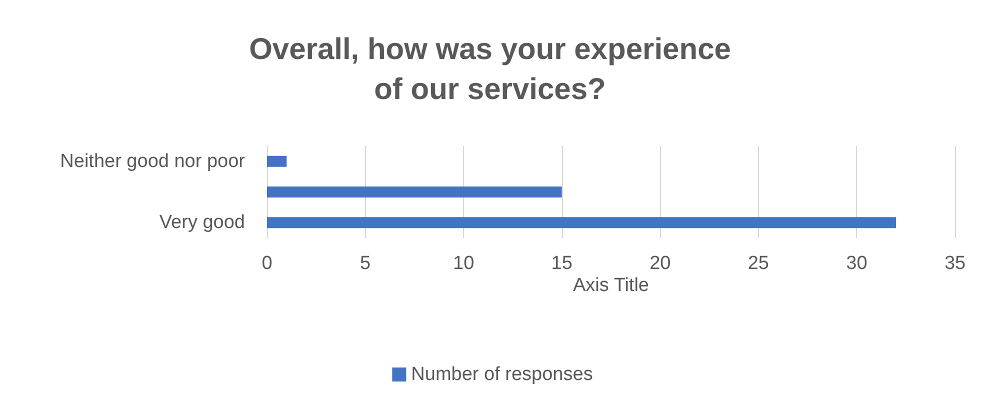 The image size is (985, 407). I want to click on x-tick-label: 25, so click(758, 263).